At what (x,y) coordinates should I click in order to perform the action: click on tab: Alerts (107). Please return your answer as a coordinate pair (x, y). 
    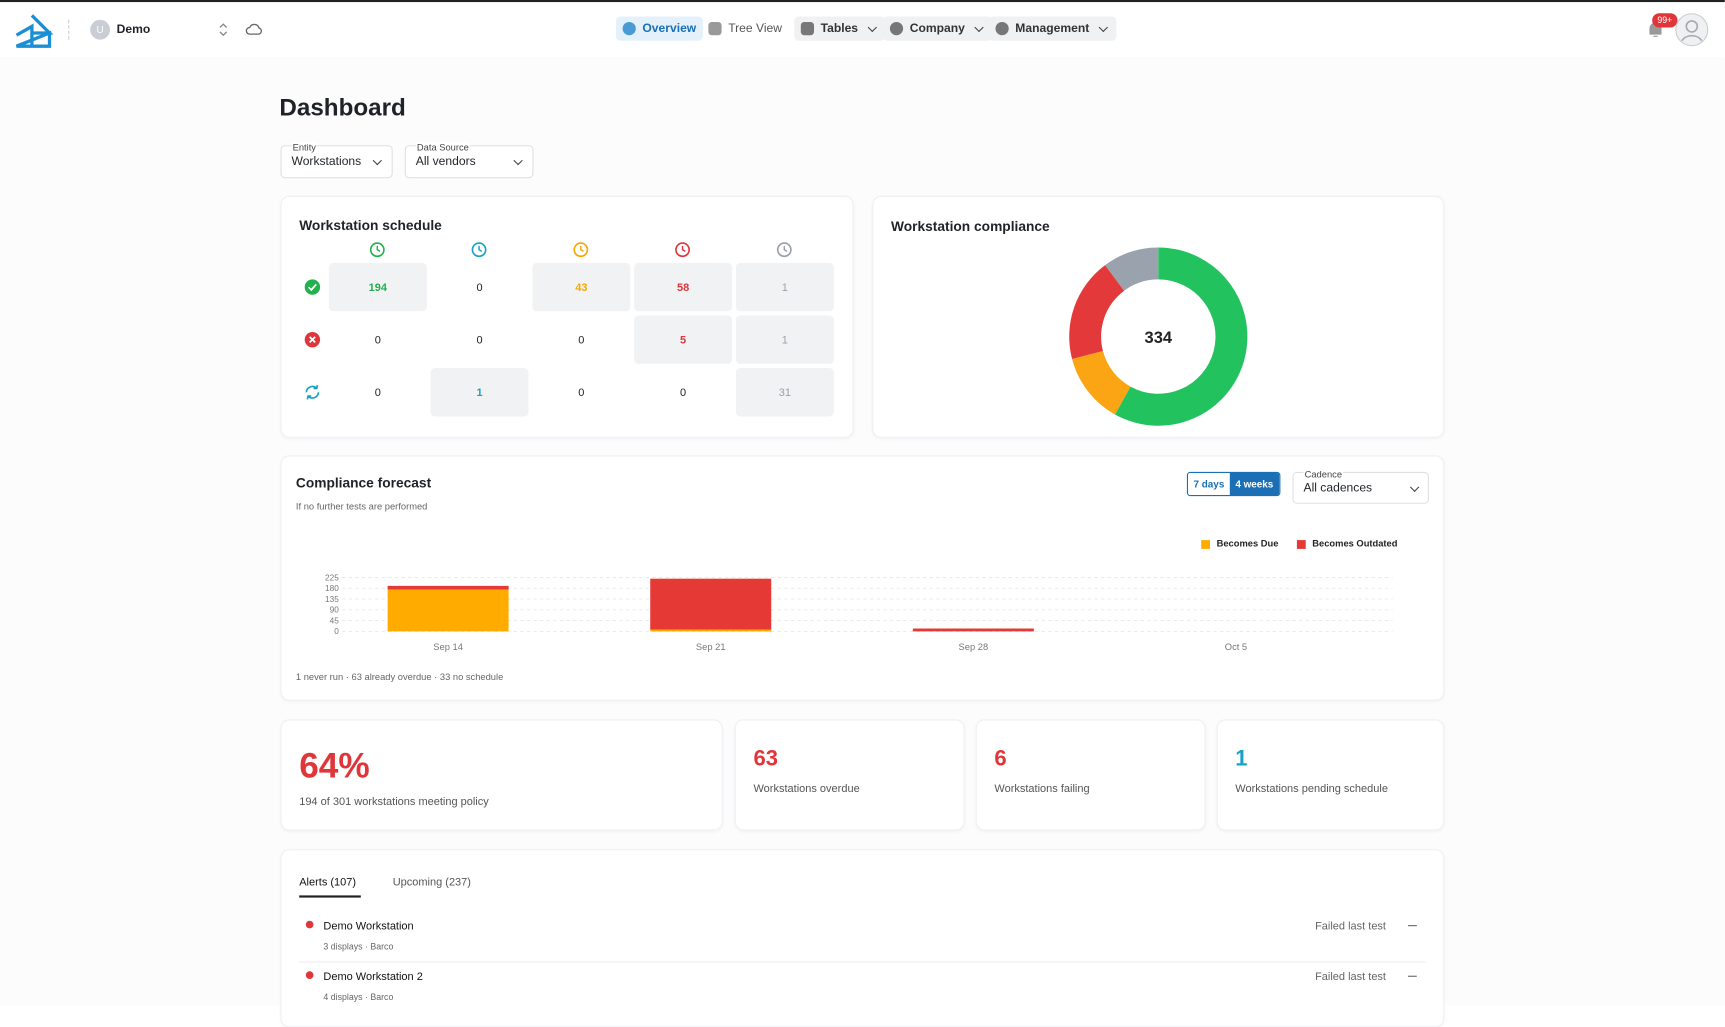
    Looking at the image, I should click on (328, 882).